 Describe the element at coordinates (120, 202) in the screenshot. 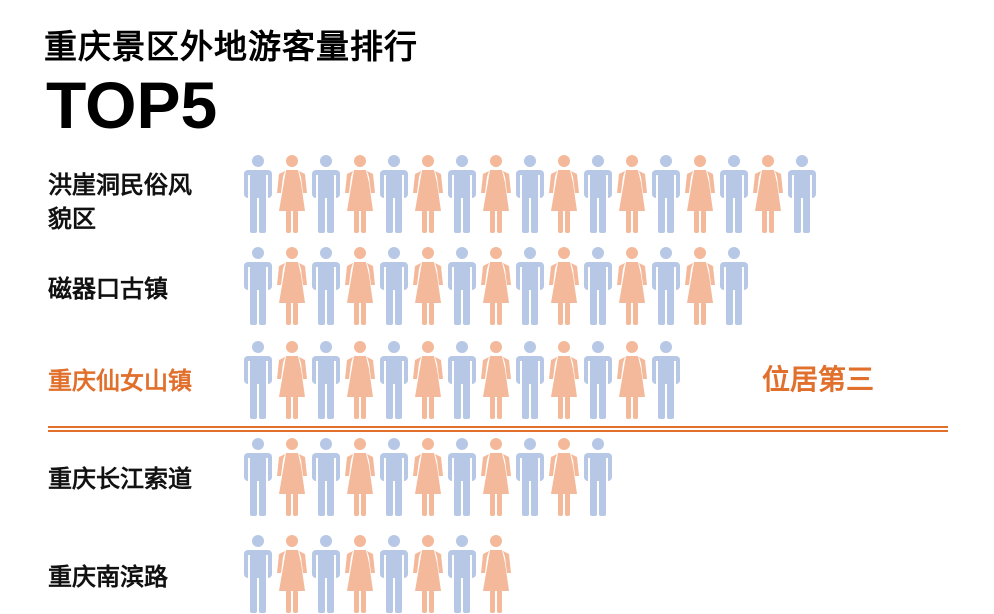

I see `row-label-1: 洪崖洞民俗风貌区` at that location.